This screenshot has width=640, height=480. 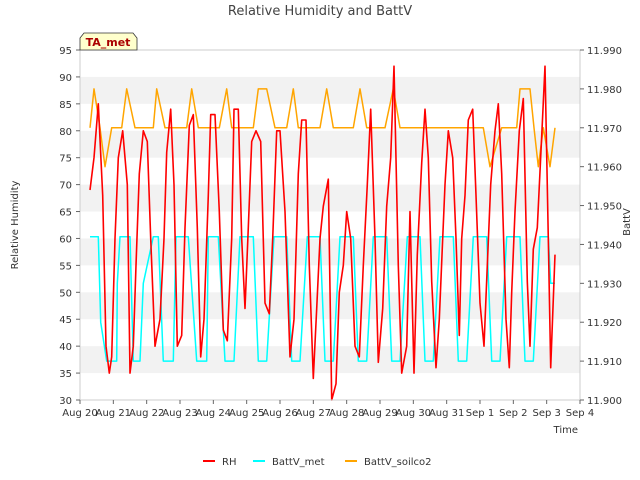 I want to click on legend-item-rh: RH, so click(x=219, y=462).